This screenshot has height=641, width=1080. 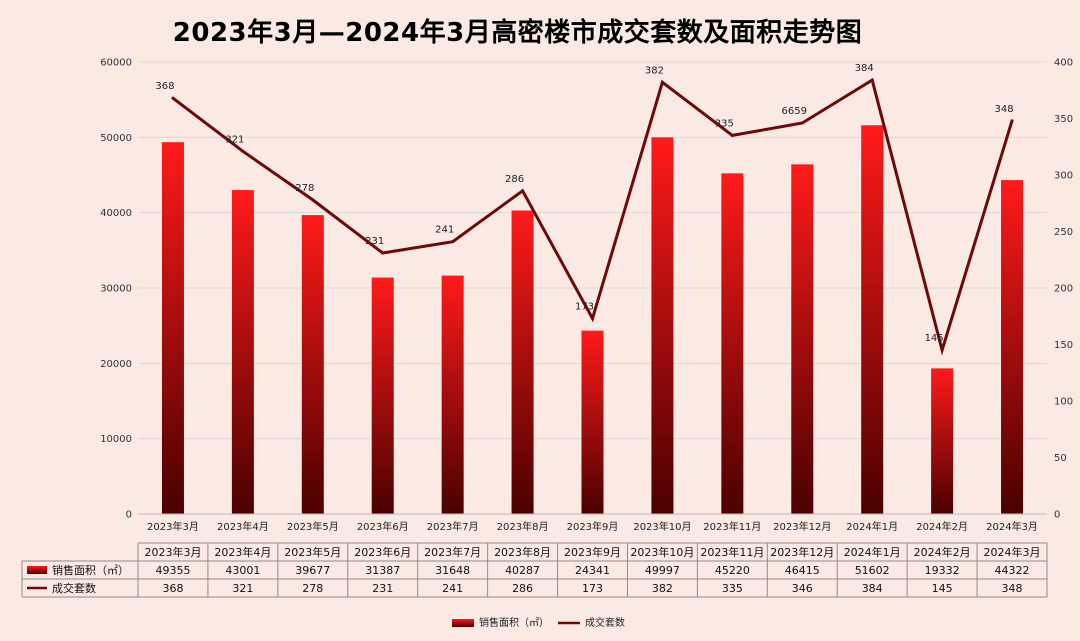 I want to click on table-header-cell: 2024年1月, so click(x=872, y=552).